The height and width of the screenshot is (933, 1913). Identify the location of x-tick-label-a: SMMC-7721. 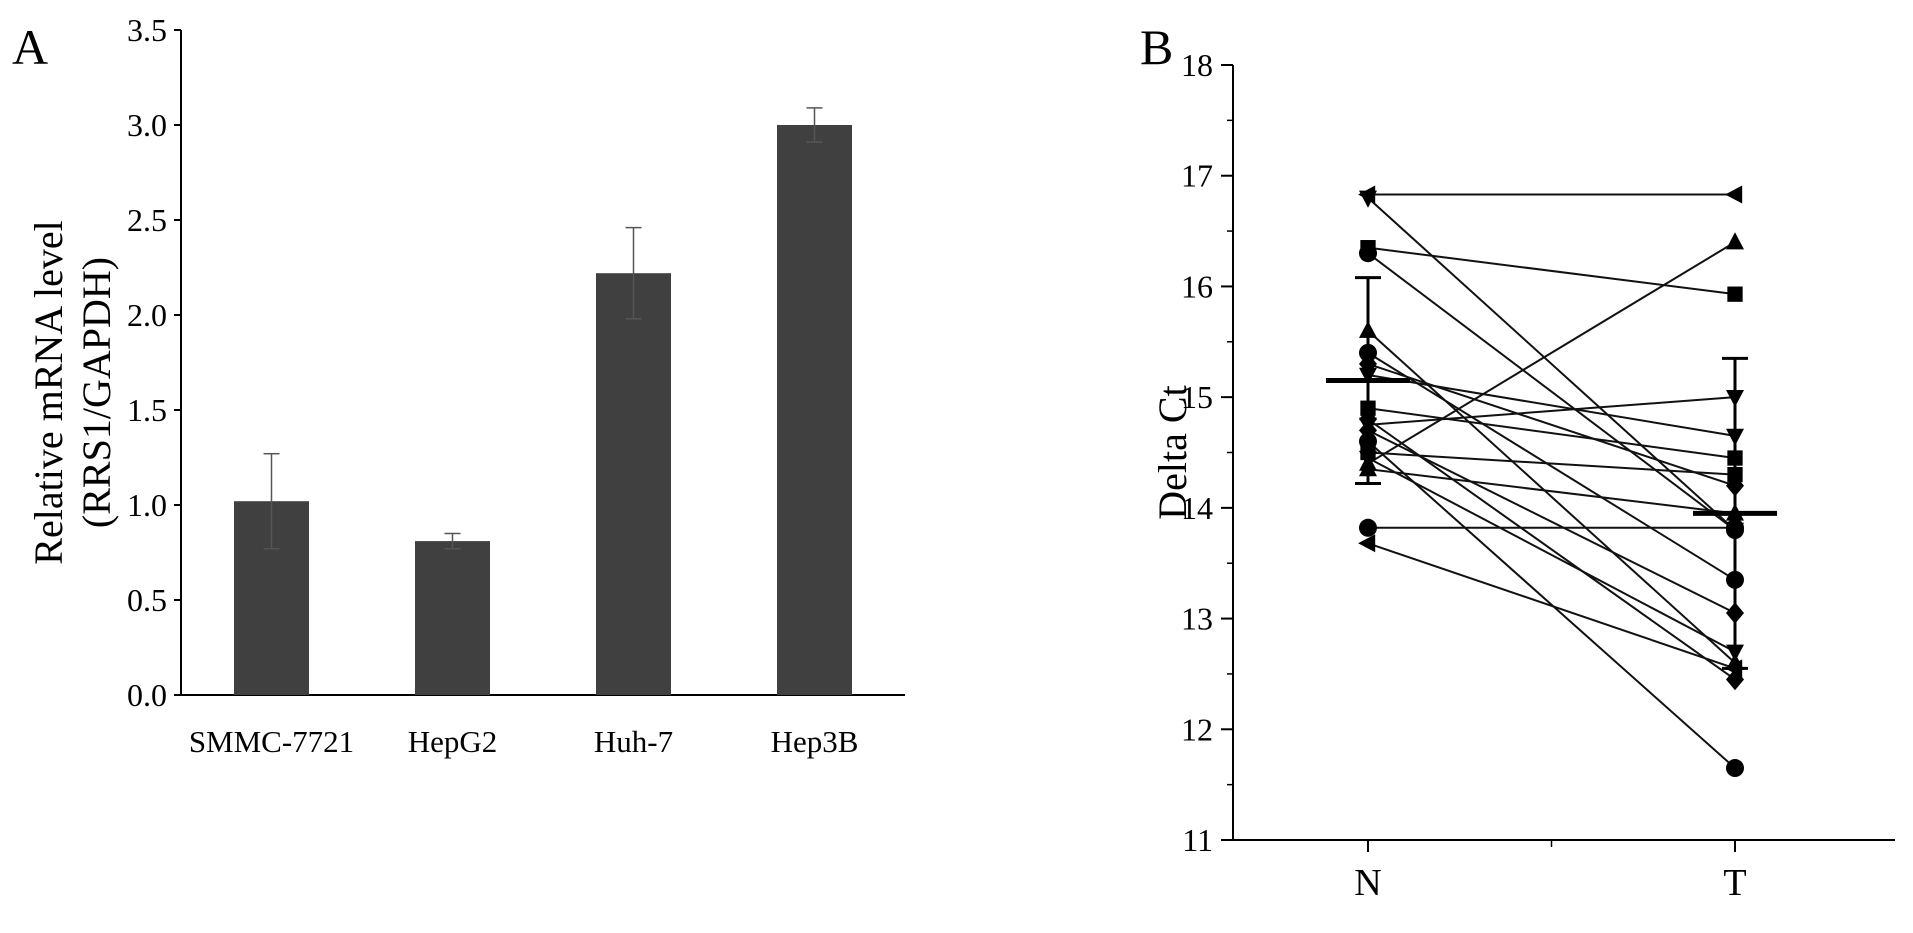
(271, 741).